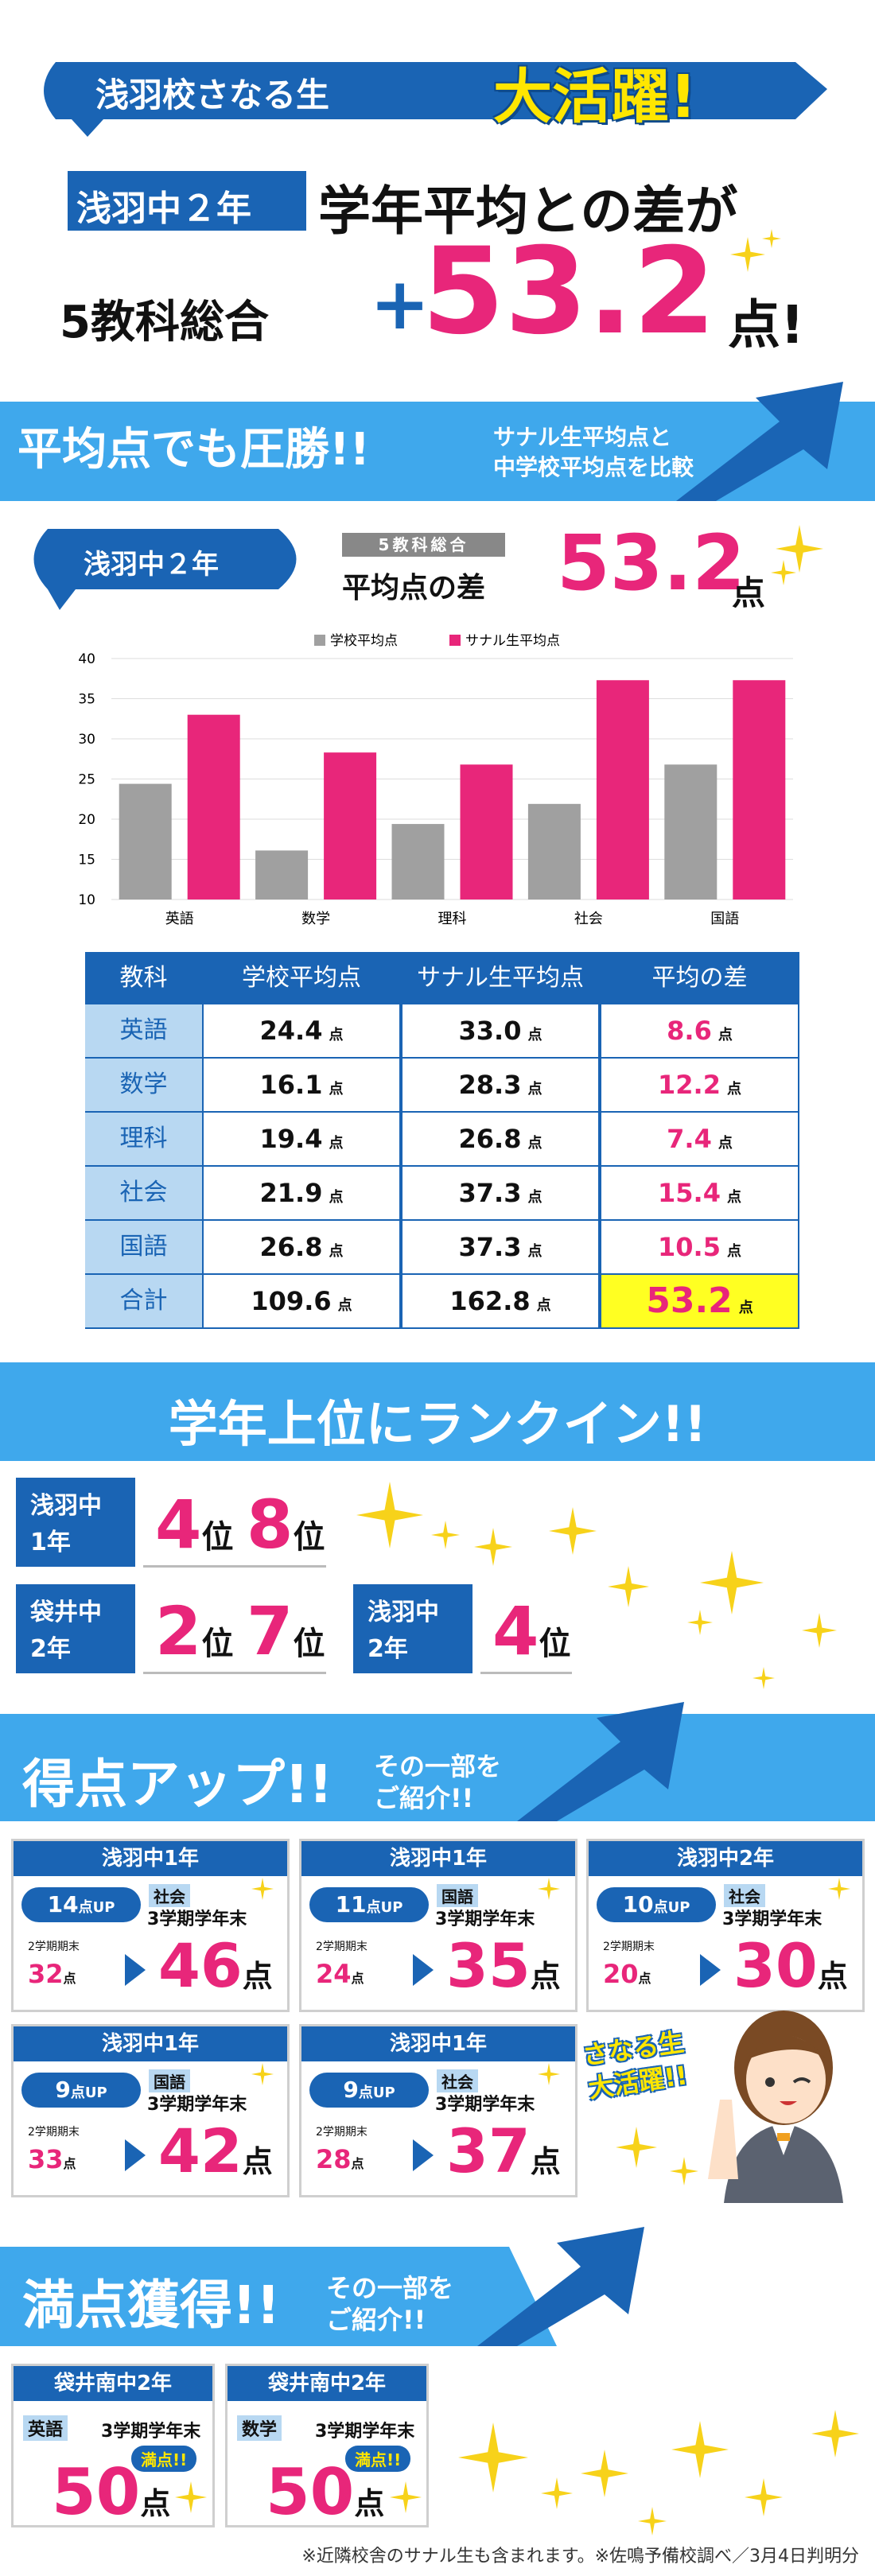 The height and width of the screenshot is (2576, 875). I want to click on cell-value: 33.0, so click(490, 1031).